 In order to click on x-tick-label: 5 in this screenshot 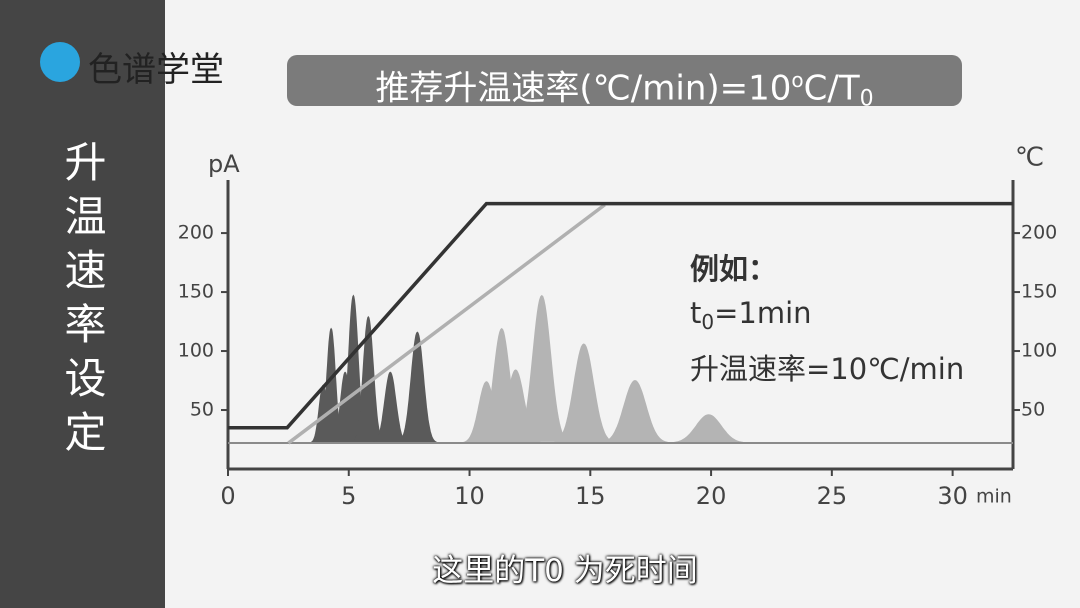, I will do `click(348, 496)`.